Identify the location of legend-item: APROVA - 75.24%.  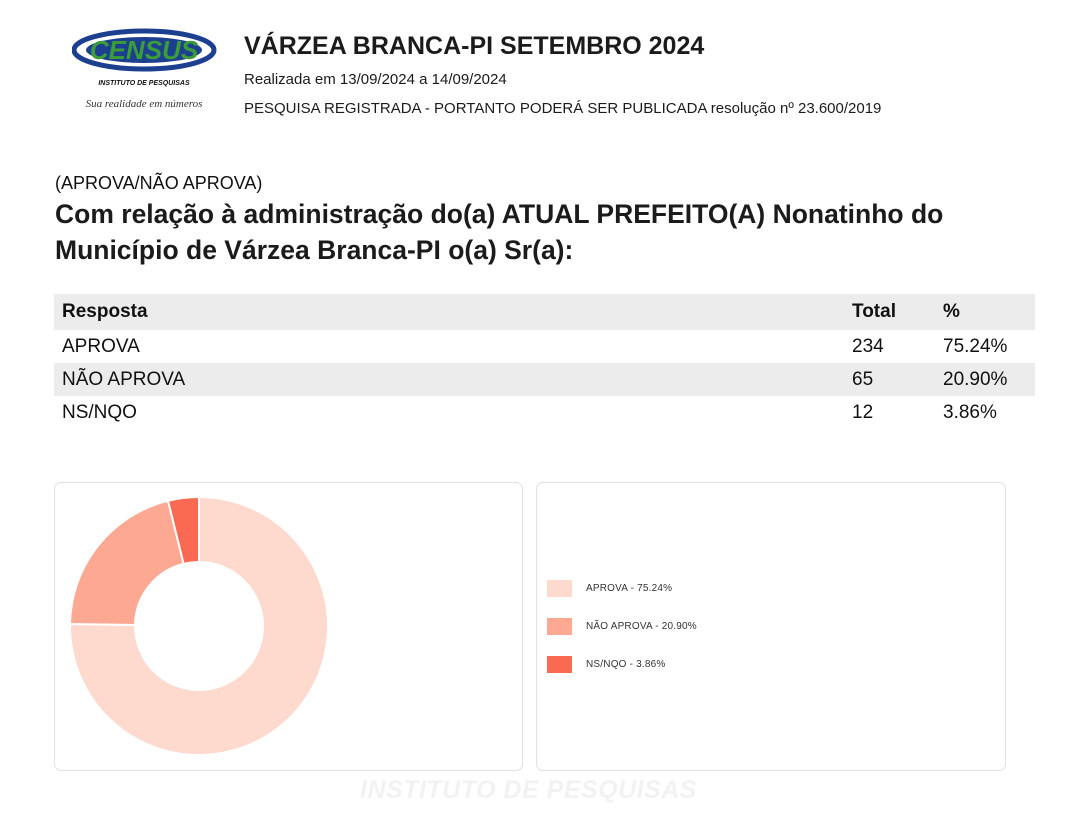
(622, 588).